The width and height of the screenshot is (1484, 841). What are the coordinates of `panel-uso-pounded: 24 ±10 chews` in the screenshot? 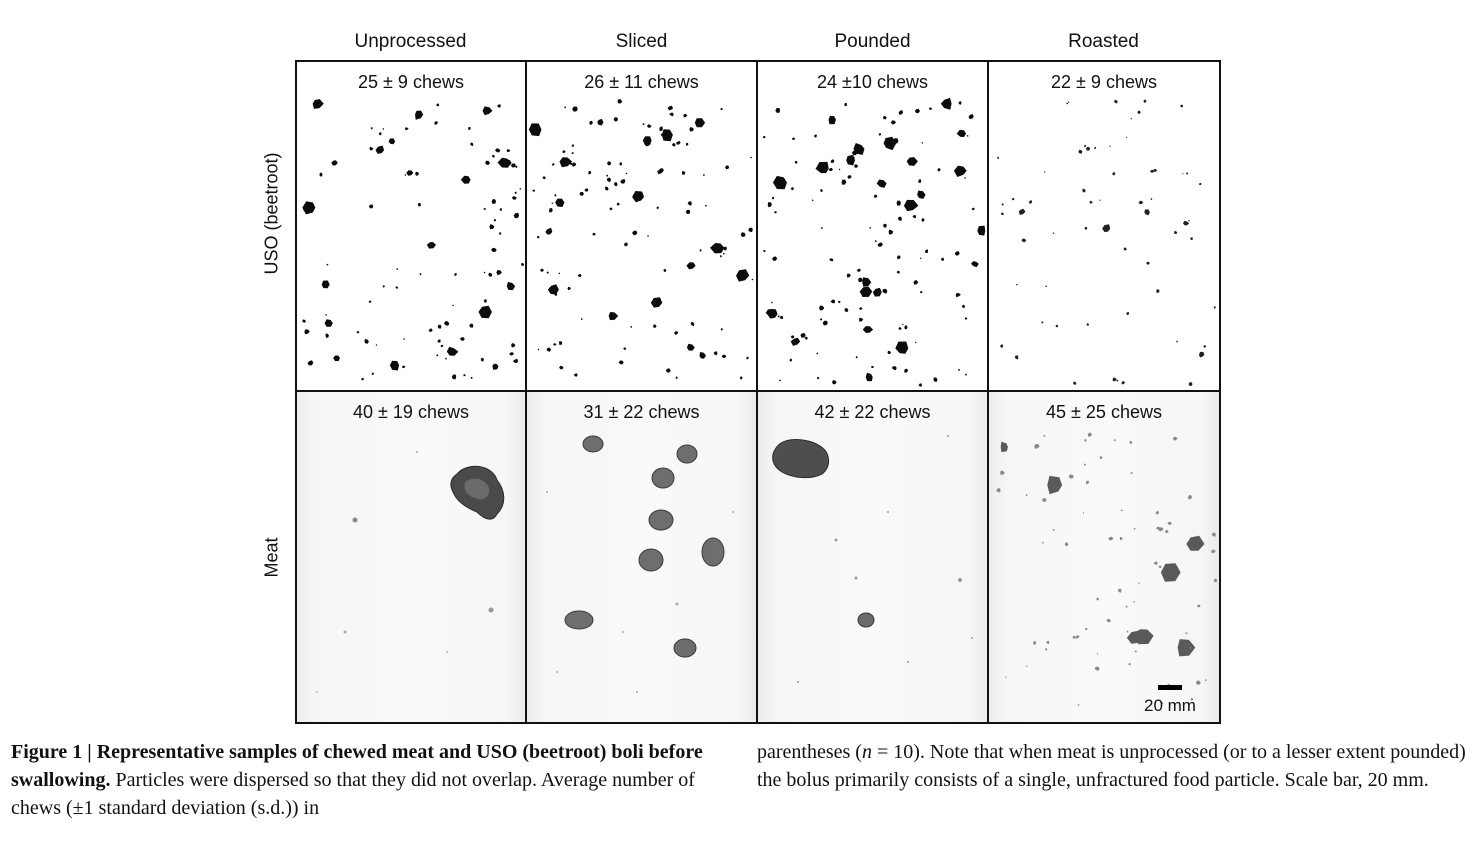 It's located at (872, 226).